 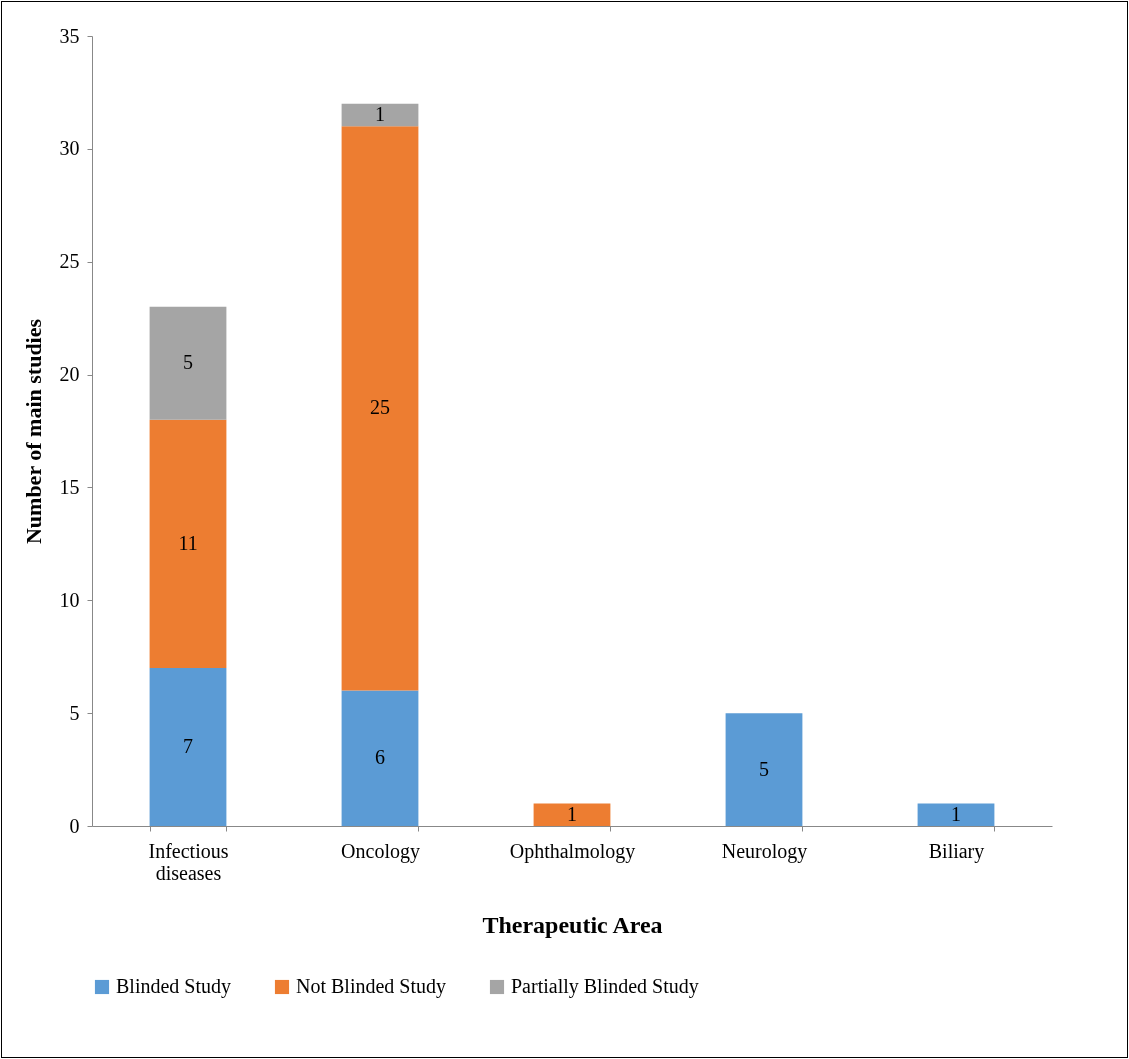 What do you see at coordinates (74, 825) in the screenshot?
I see `y-tick-label: 0` at bounding box center [74, 825].